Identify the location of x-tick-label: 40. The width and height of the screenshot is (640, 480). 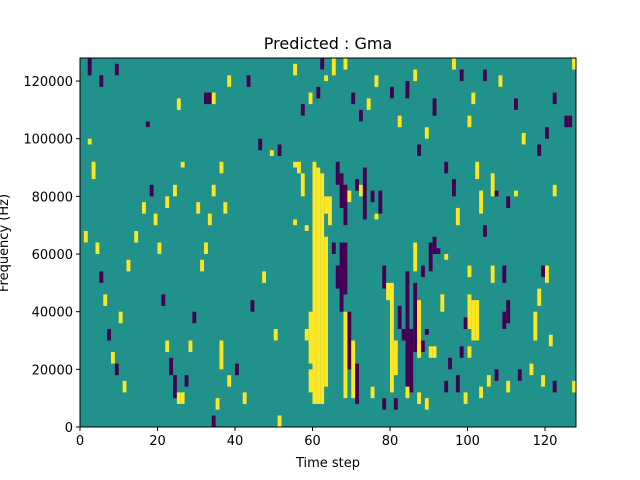
(235, 441).